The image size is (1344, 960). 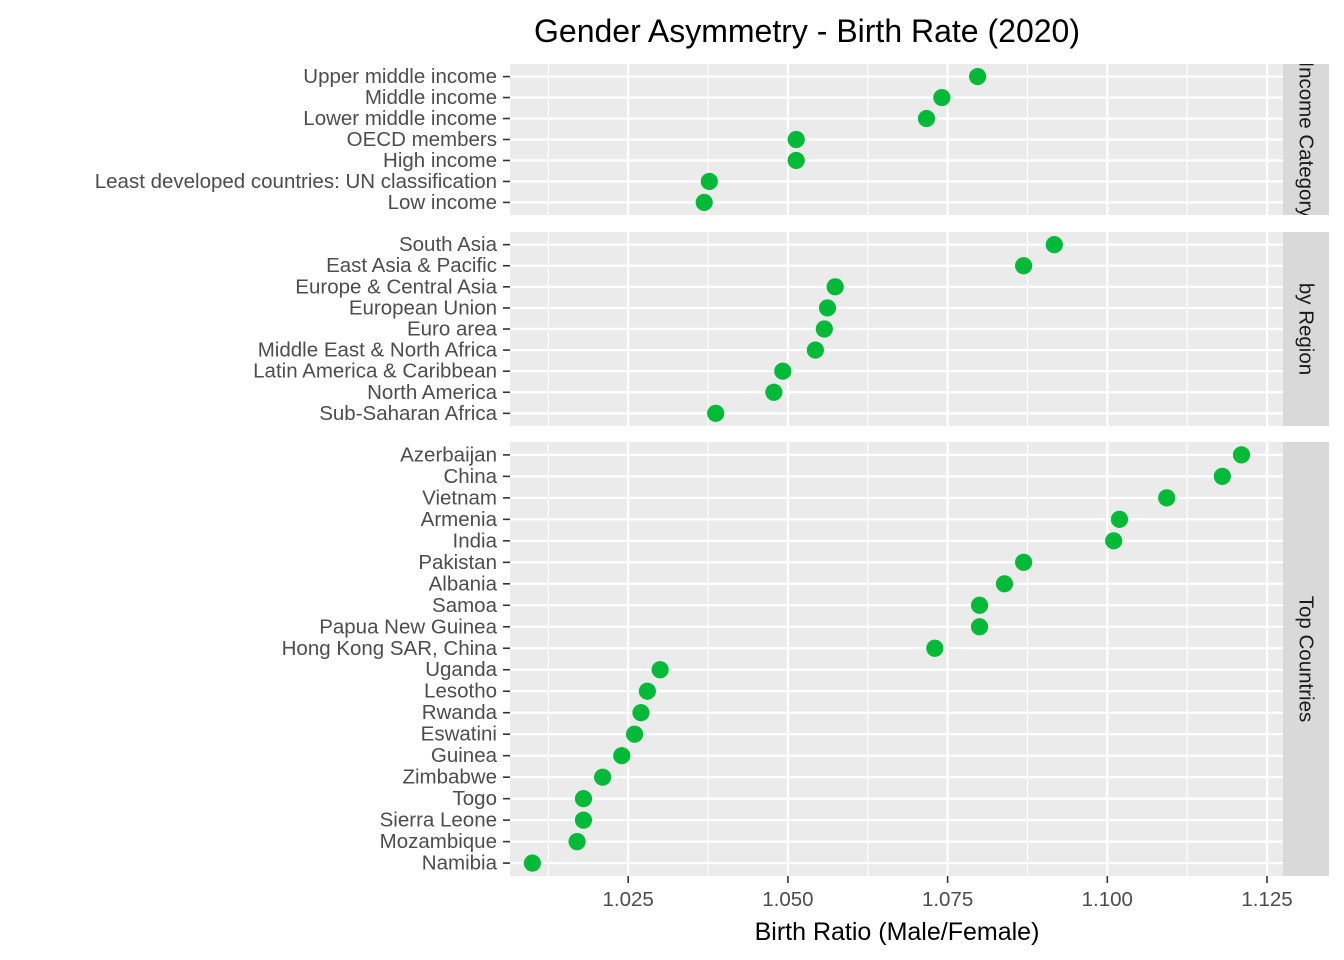 I want to click on x-tick-label: 1.125, so click(x=1266, y=899).